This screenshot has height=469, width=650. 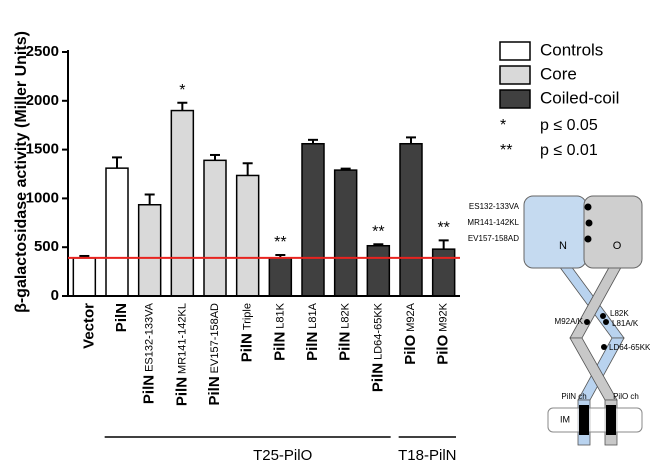 I want to click on x-tick-label-sub: MR141-142KL, so click(x=182, y=338).